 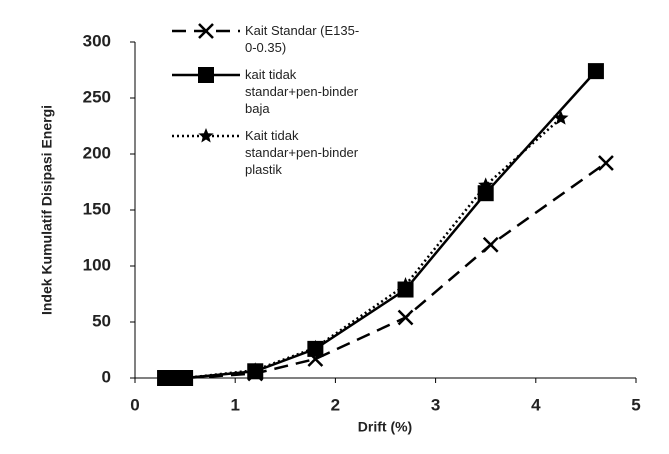 I want to click on y-tick-label: 150, so click(x=97, y=208).